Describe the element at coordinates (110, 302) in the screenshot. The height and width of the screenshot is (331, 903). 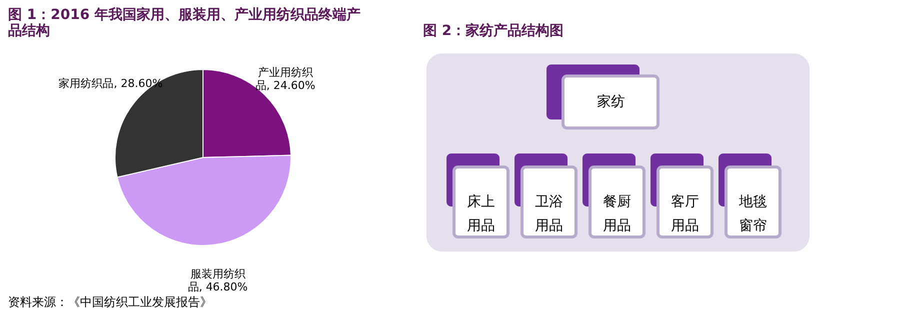
I see `text: 资料来源：《中国纺织工业发展报告》` at that location.